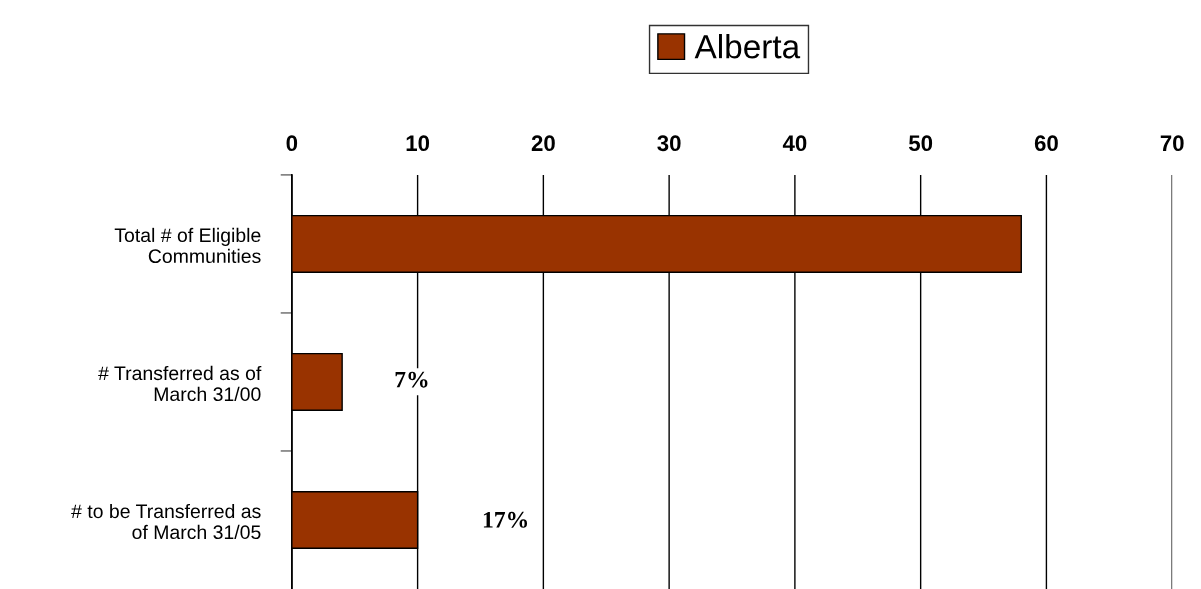 This screenshot has height=589, width=1201. Describe the element at coordinates (411, 379) in the screenshot. I see `annotation: 7%` at that location.